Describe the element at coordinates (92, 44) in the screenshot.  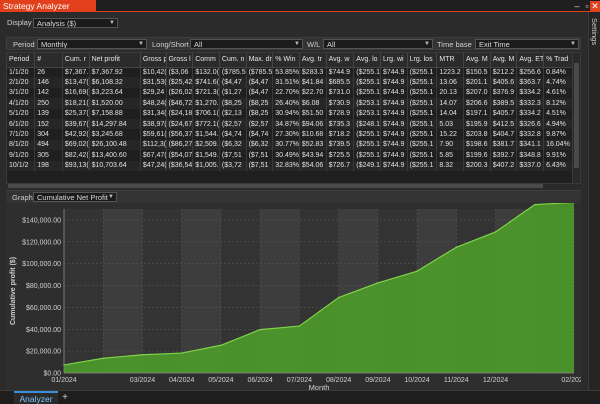
I see `period-select: Monthly ▼` at that location.